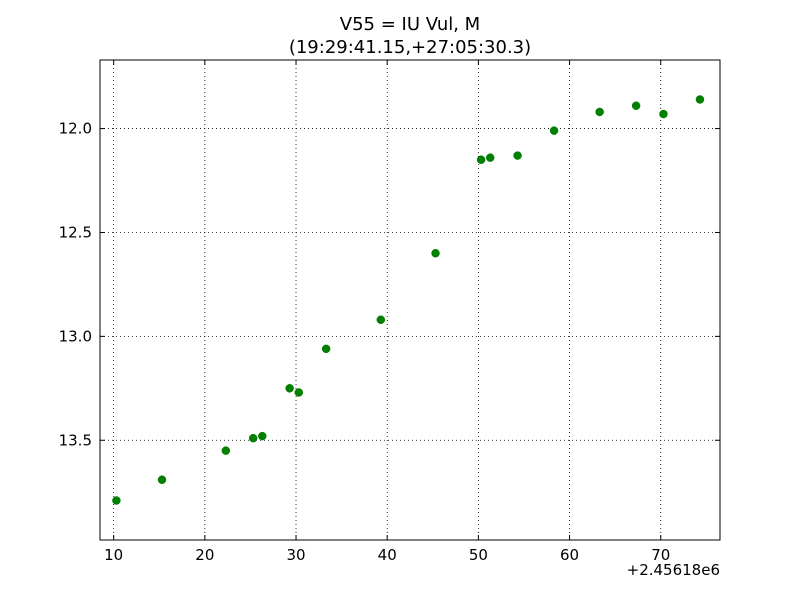 This screenshot has height=600, width=800. What do you see at coordinates (75, 129) in the screenshot?
I see `y-tick-label: 12.0` at bounding box center [75, 129].